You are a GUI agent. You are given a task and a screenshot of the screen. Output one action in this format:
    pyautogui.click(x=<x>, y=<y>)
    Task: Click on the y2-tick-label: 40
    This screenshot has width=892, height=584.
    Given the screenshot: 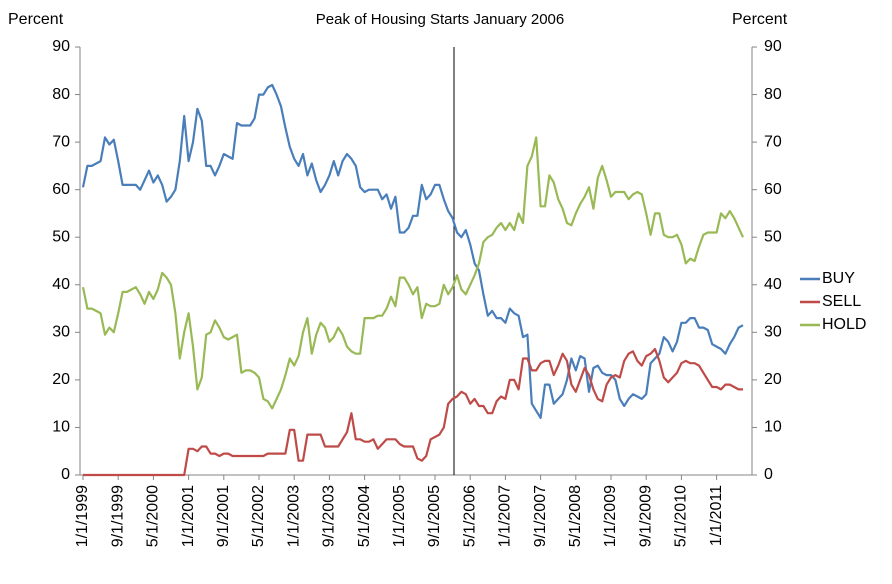 What is the action you would take?
    pyautogui.click(x=773, y=284)
    